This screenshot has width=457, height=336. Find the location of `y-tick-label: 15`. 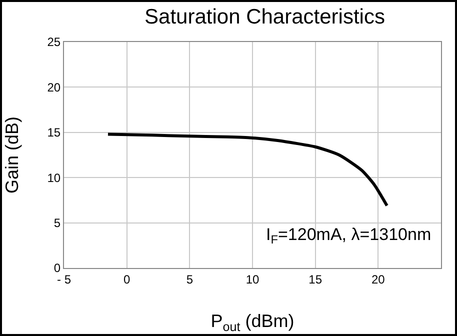

y-tick-label: 15 is located at coordinates (54, 133).